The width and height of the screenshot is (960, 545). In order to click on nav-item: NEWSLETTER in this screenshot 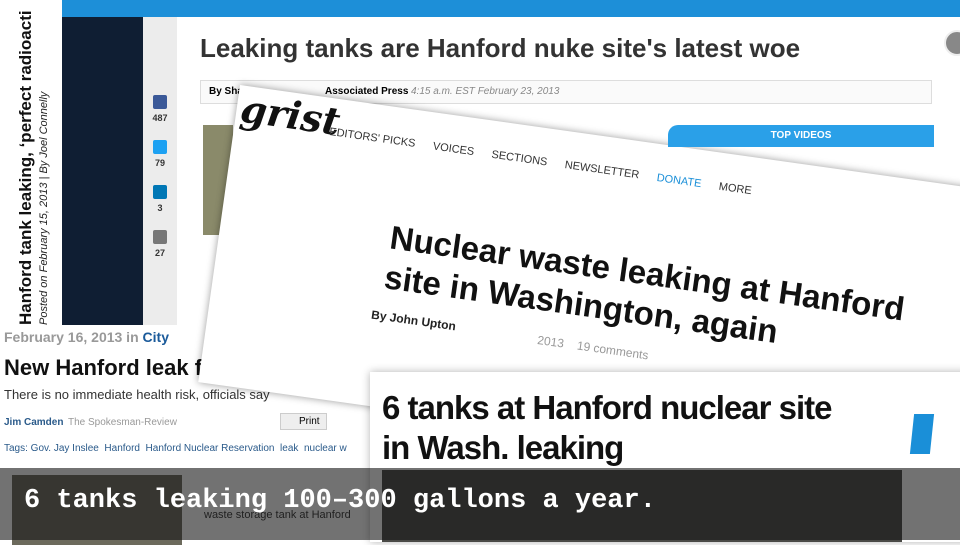, I will do `click(602, 170)`.